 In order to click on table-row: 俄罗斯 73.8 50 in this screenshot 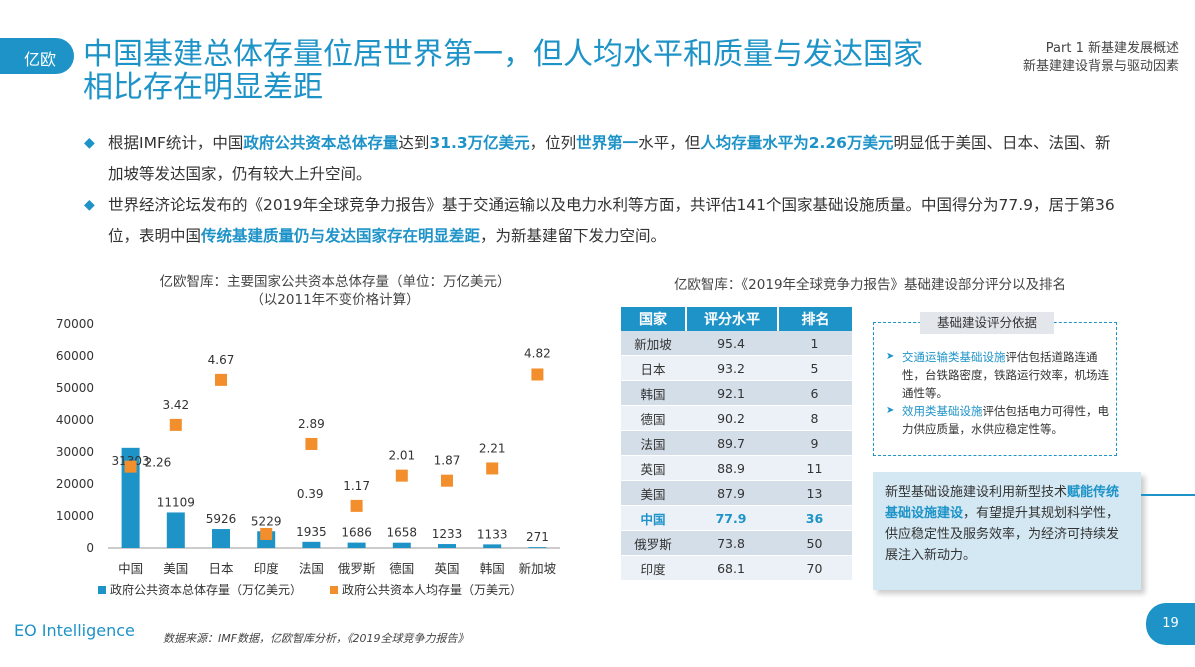, I will do `click(736, 543)`.